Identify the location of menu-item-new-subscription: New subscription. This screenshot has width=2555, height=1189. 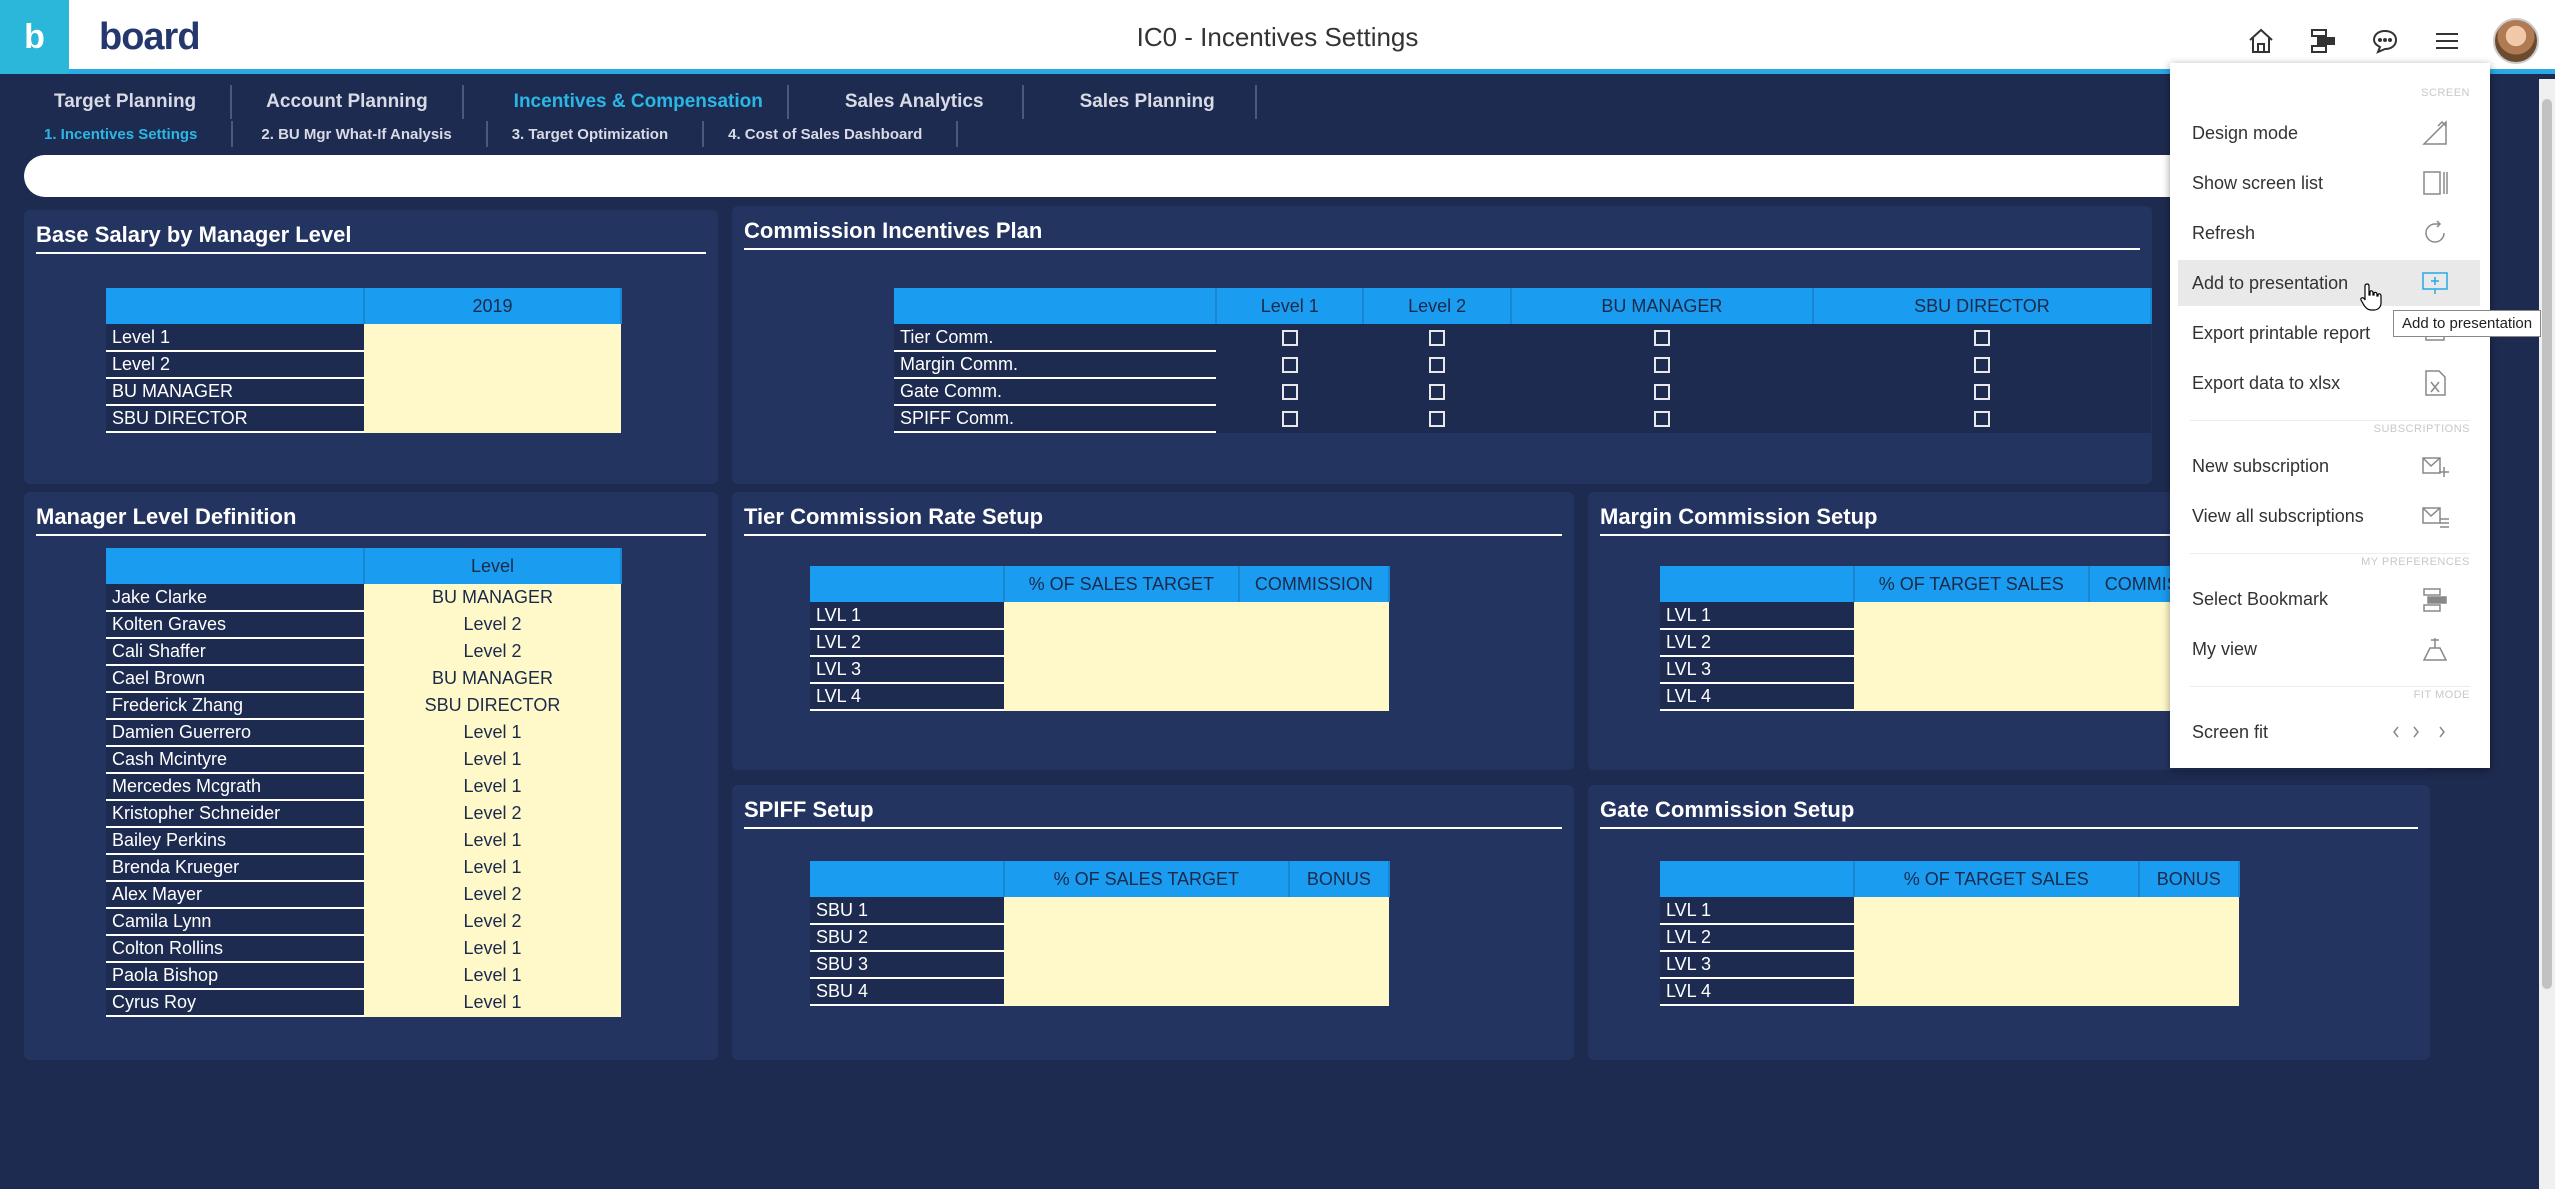
(2329, 466).